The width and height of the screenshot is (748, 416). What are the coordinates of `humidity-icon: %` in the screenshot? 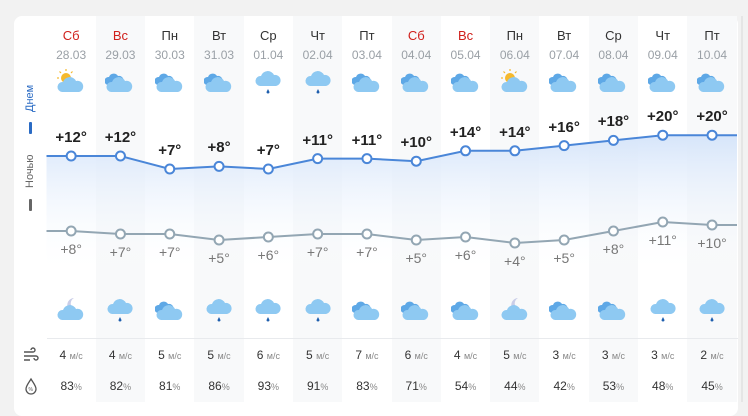 It's located at (31, 386).